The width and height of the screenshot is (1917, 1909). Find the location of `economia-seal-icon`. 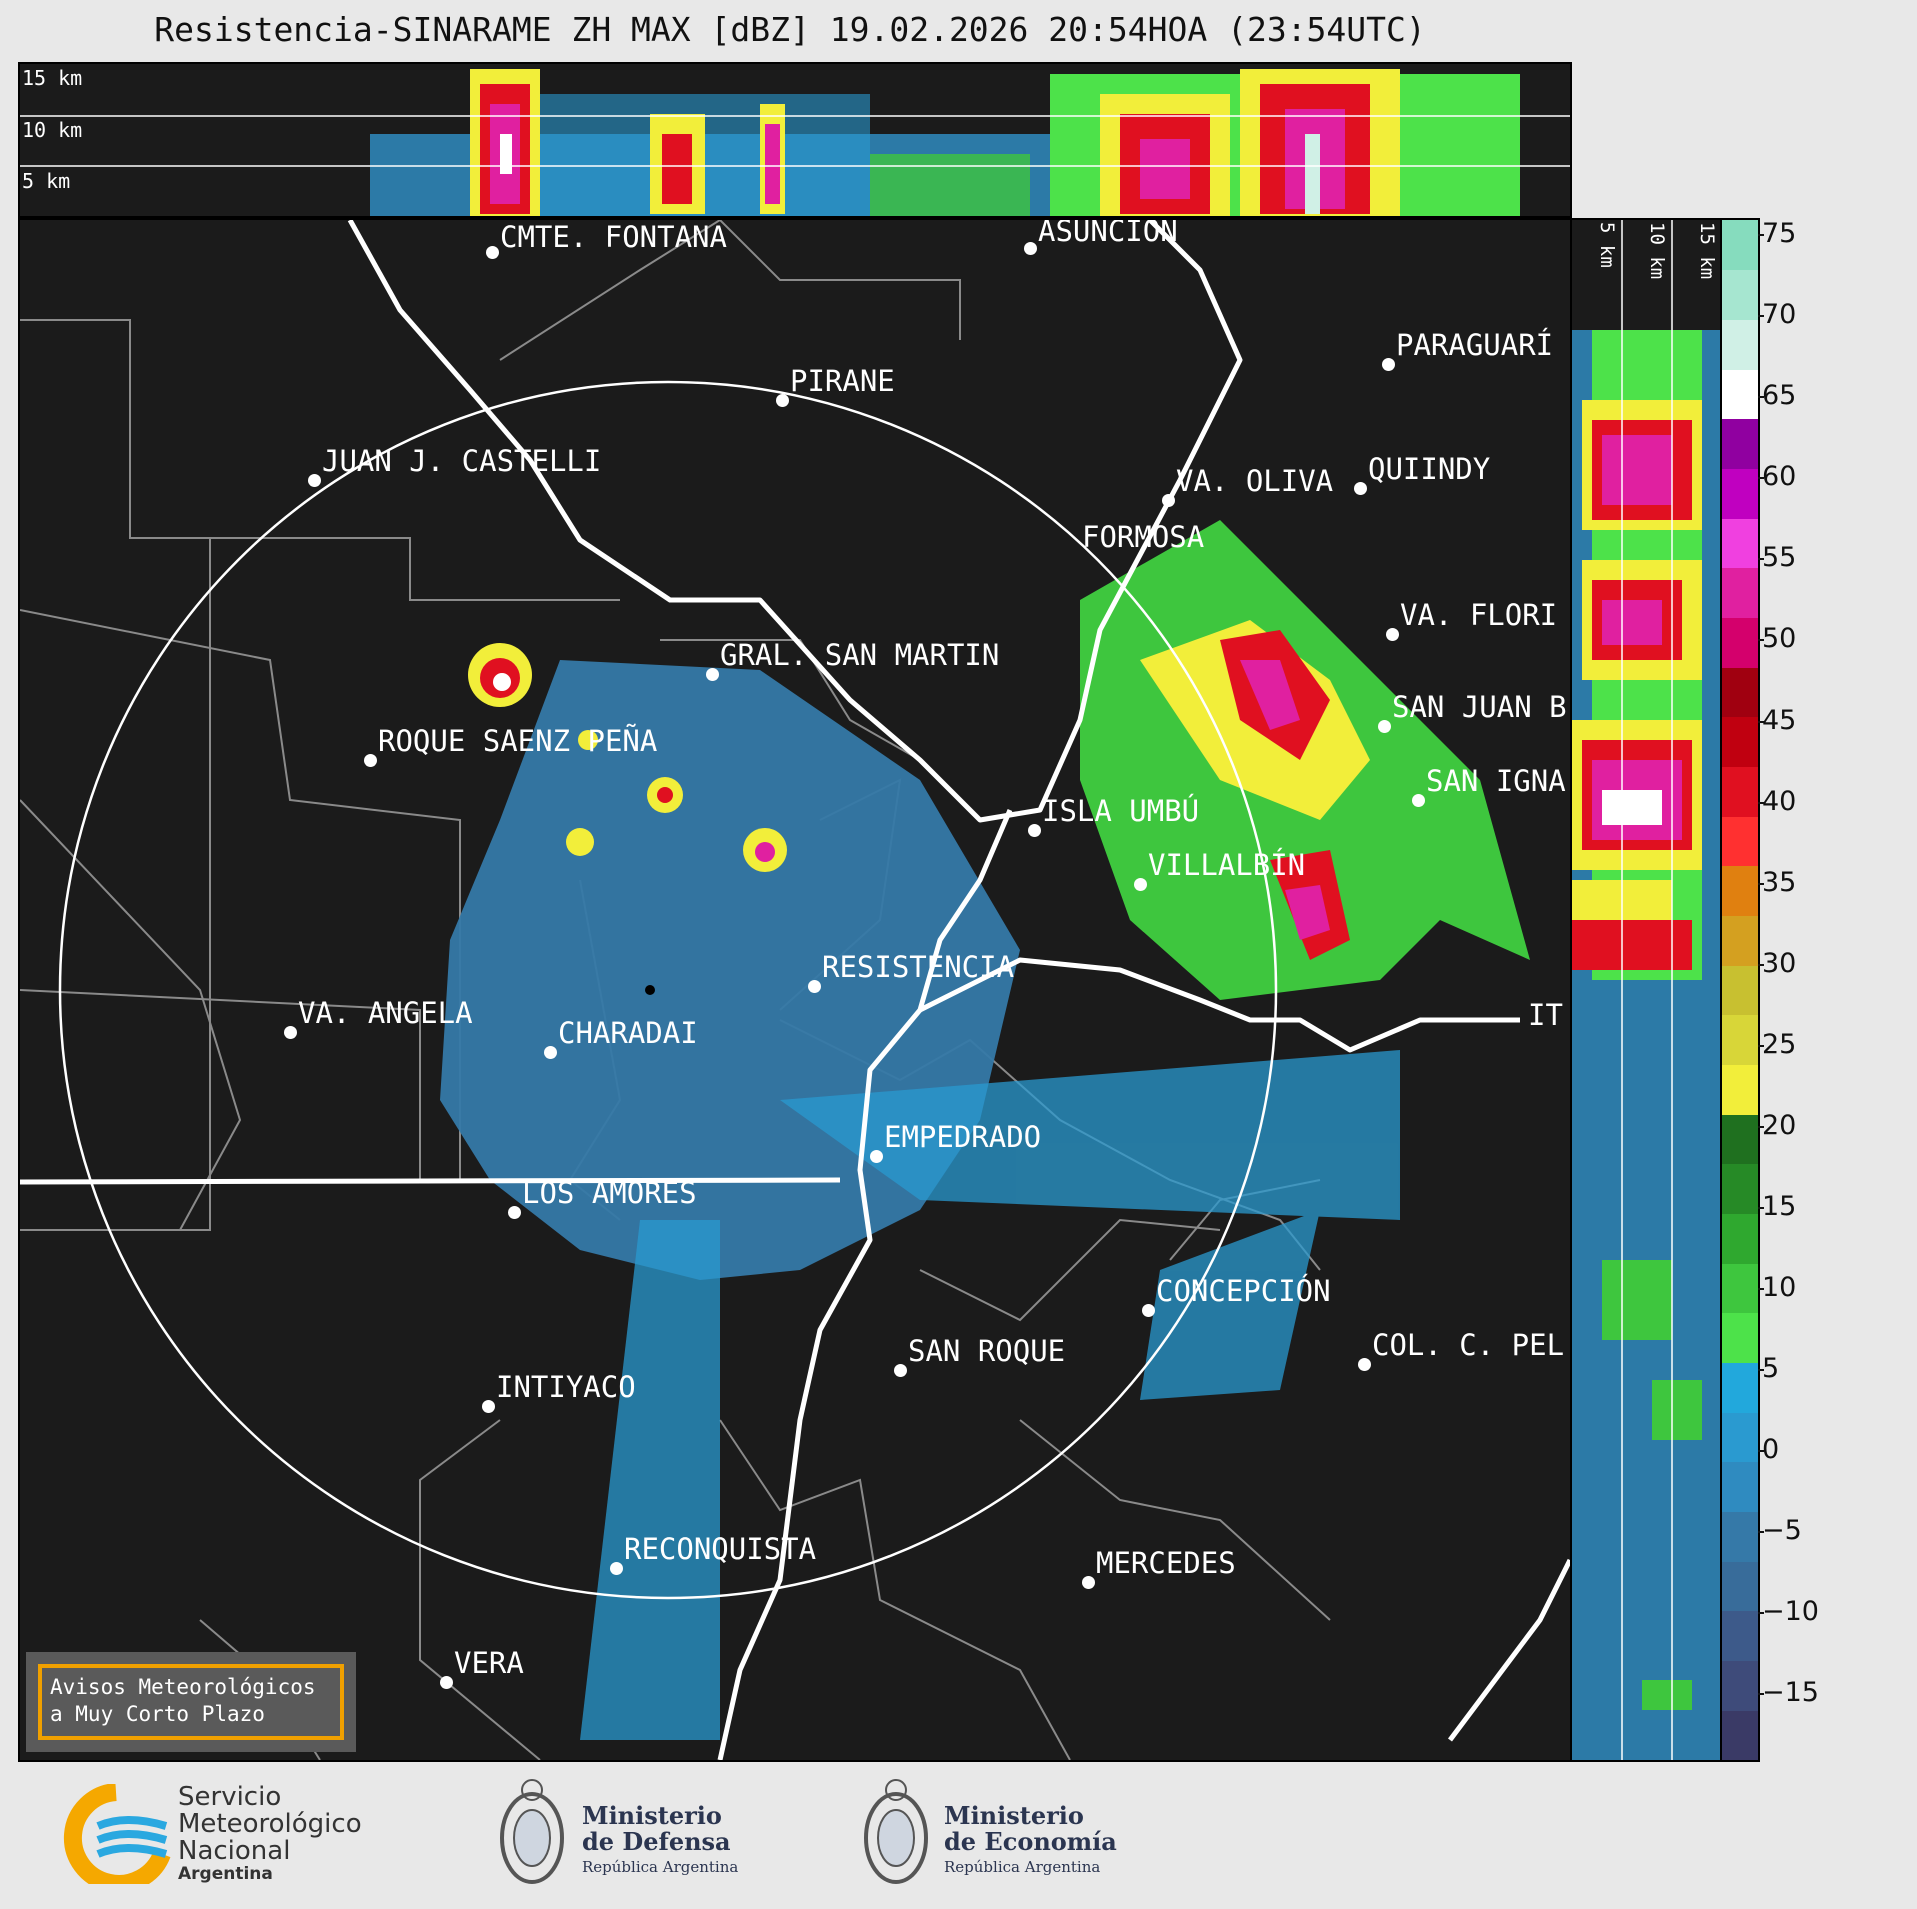

economia-seal-icon is located at coordinates (896, 1831).